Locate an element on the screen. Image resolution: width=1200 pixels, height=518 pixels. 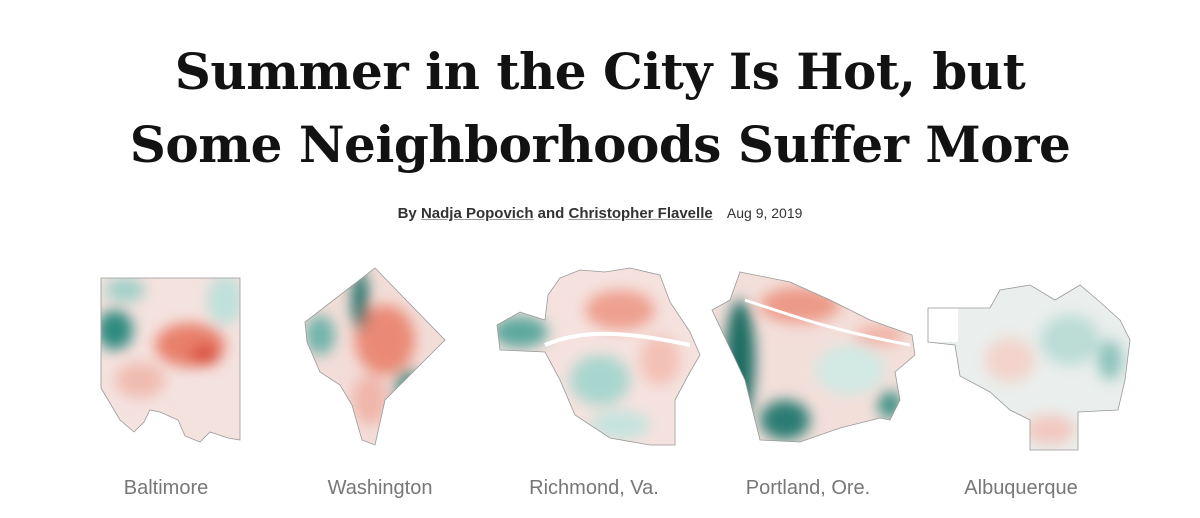
map-label: Richmond, Va. is located at coordinates (594, 488).